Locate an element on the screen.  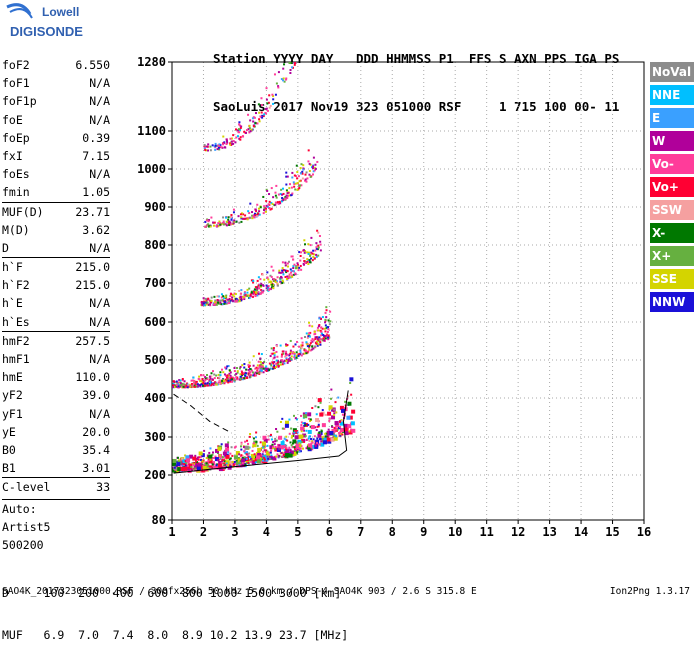
x-tick-label: 9 is located at coordinates (423, 532).